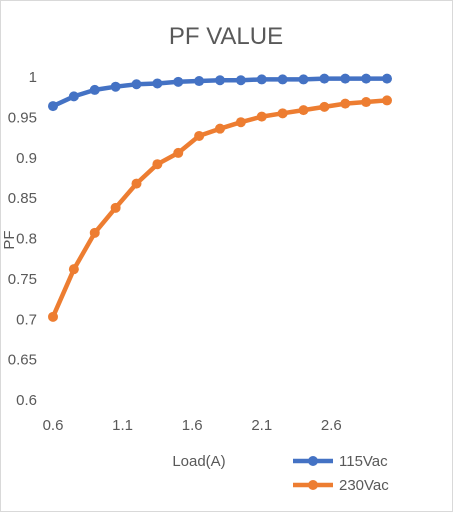 This screenshot has width=453, height=512. I want to click on y-tick-label: 0.9, so click(26, 158).